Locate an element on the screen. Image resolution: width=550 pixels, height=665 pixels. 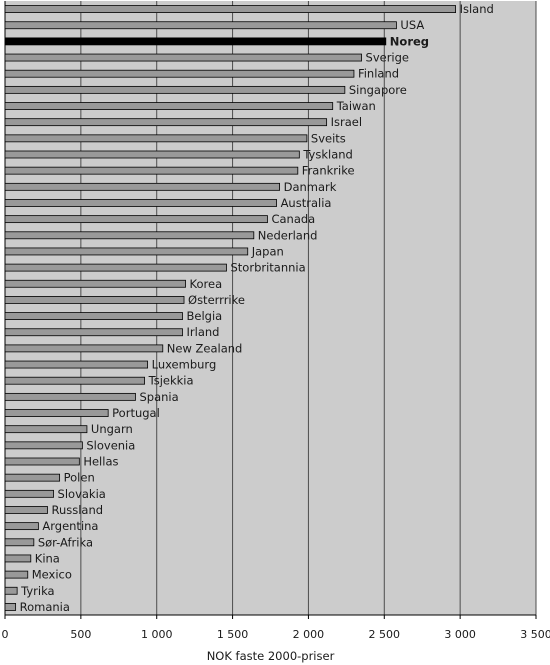
x-tick-label-5: 2 500 is located at coordinates (385, 634).